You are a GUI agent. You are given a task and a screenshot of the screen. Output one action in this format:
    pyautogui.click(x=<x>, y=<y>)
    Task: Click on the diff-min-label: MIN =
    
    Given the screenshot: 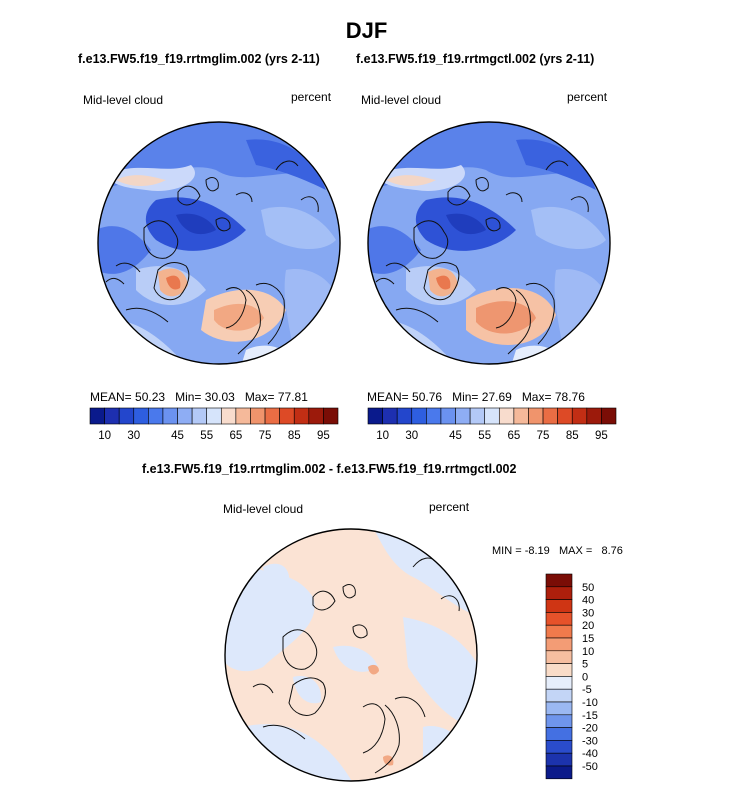 What is the action you would take?
    pyautogui.click(x=507, y=551)
    